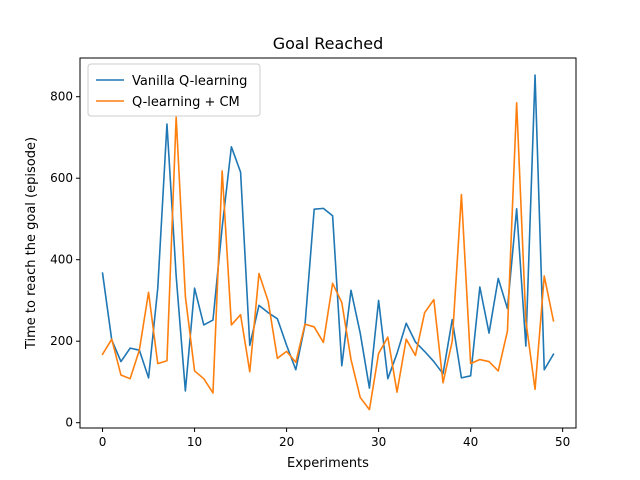 This screenshot has width=640, height=480. What do you see at coordinates (69, 423) in the screenshot?
I see `y-tick-label: 0` at bounding box center [69, 423].